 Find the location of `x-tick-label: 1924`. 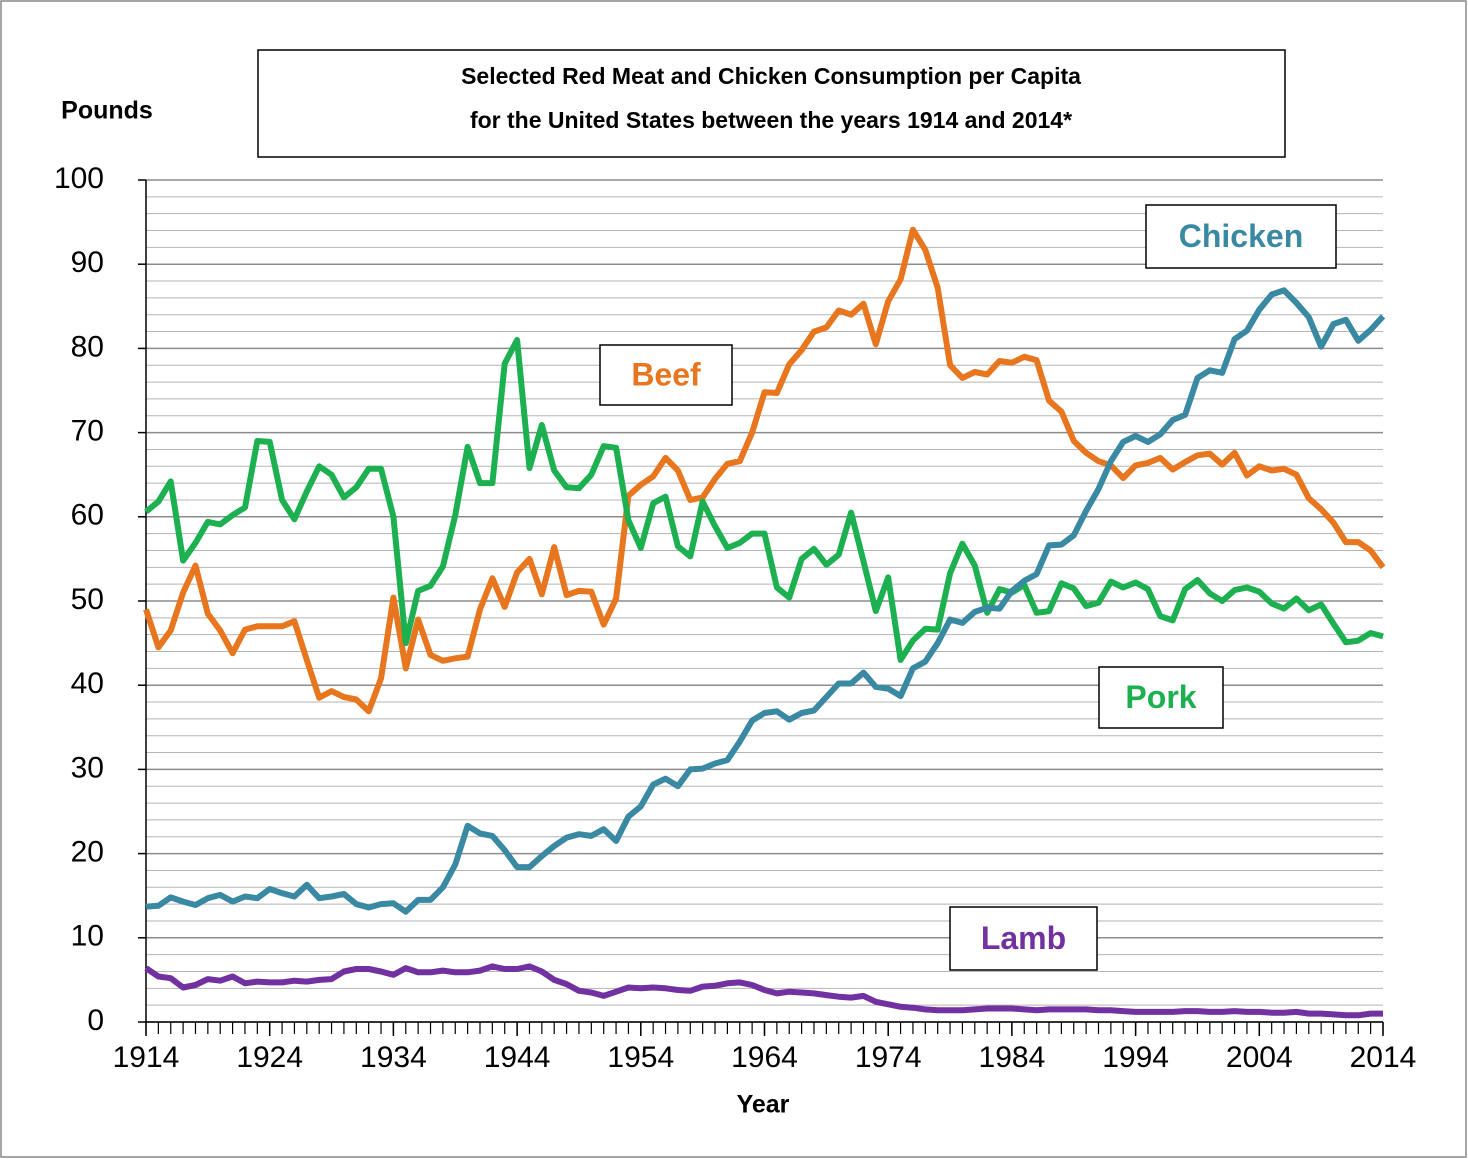

x-tick-label: 1924 is located at coordinates (269, 1057).